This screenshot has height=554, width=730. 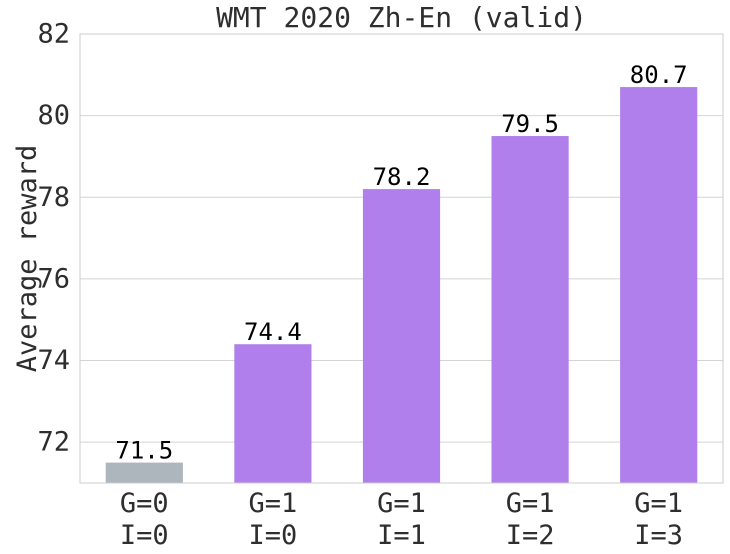 I want to click on y-tick-label: 72, so click(x=53, y=442).